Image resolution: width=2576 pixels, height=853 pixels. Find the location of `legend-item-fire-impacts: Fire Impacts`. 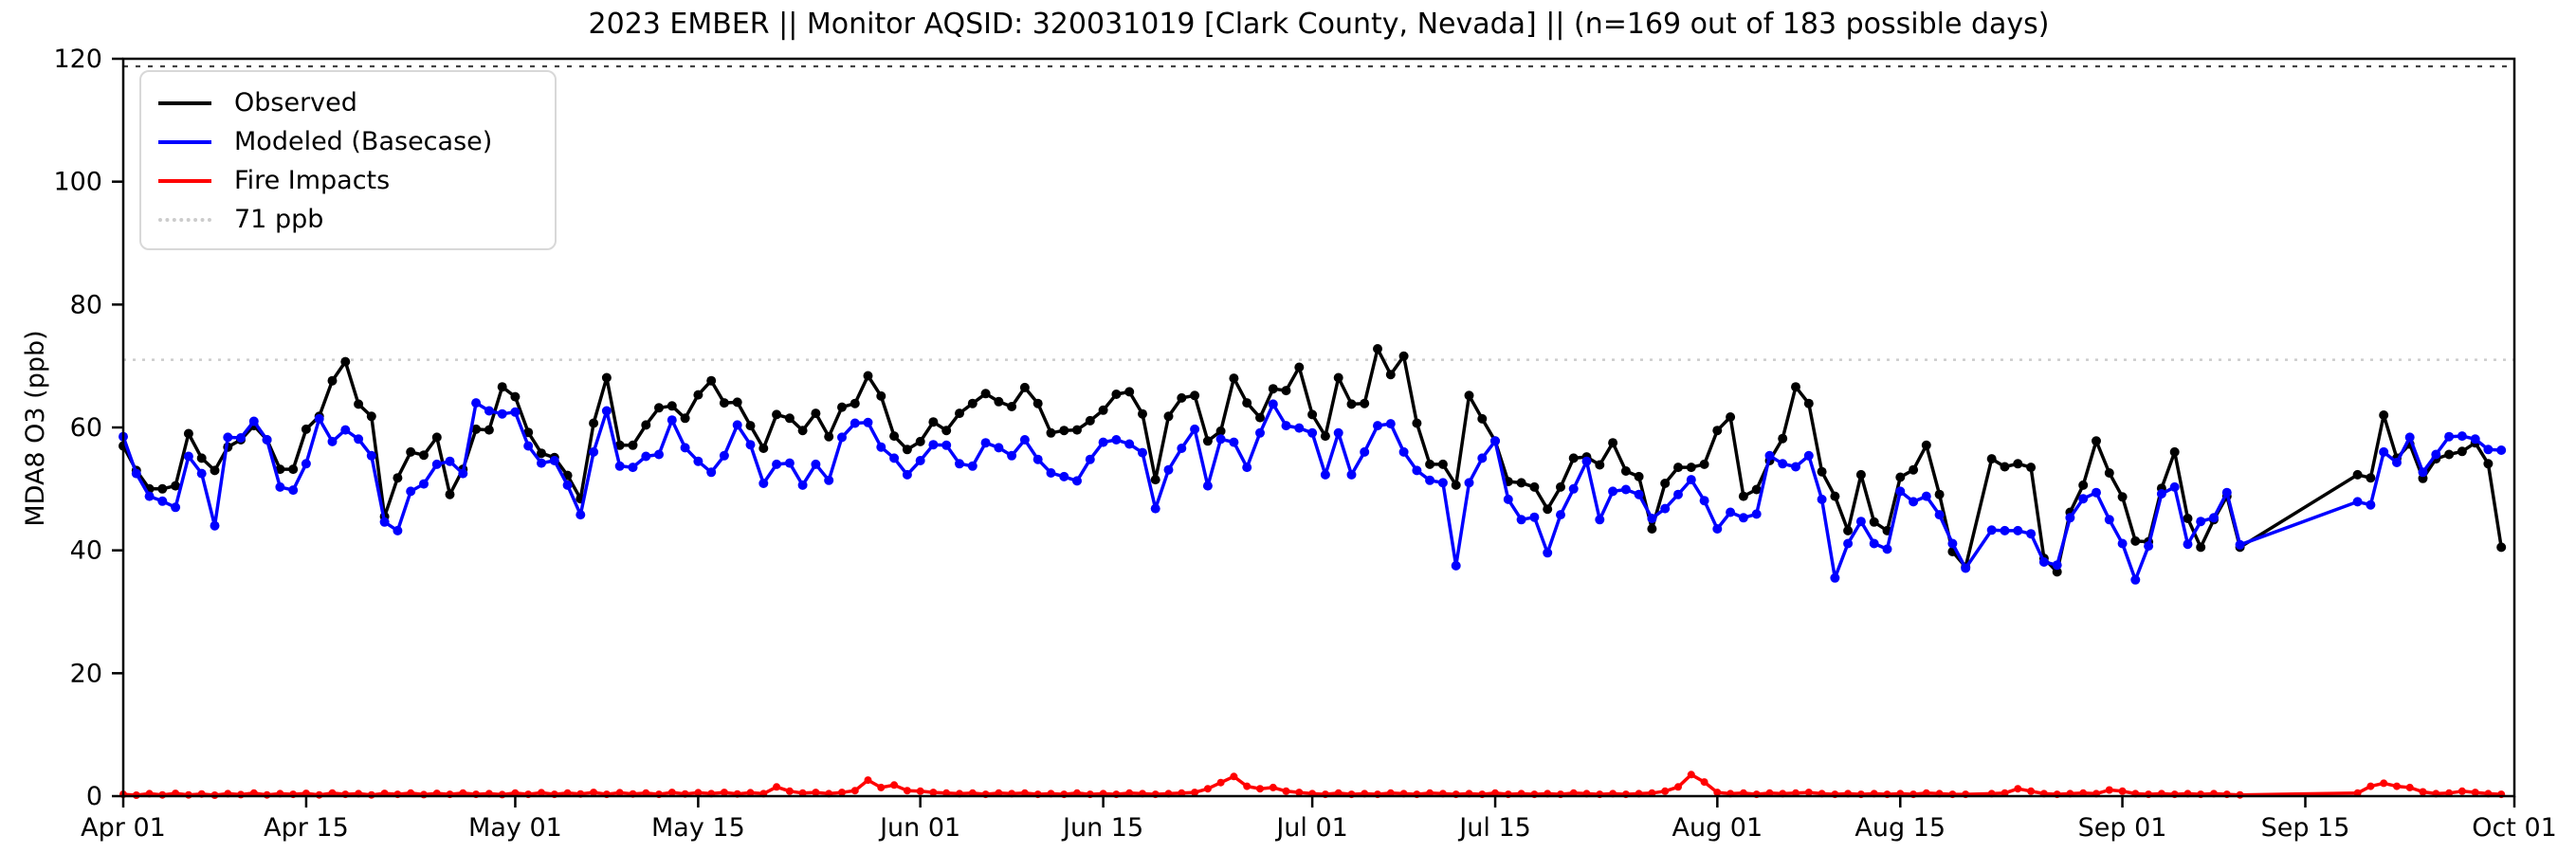

legend-item-fire-impacts: Fire Impacts is located at coordinates (348, 180).